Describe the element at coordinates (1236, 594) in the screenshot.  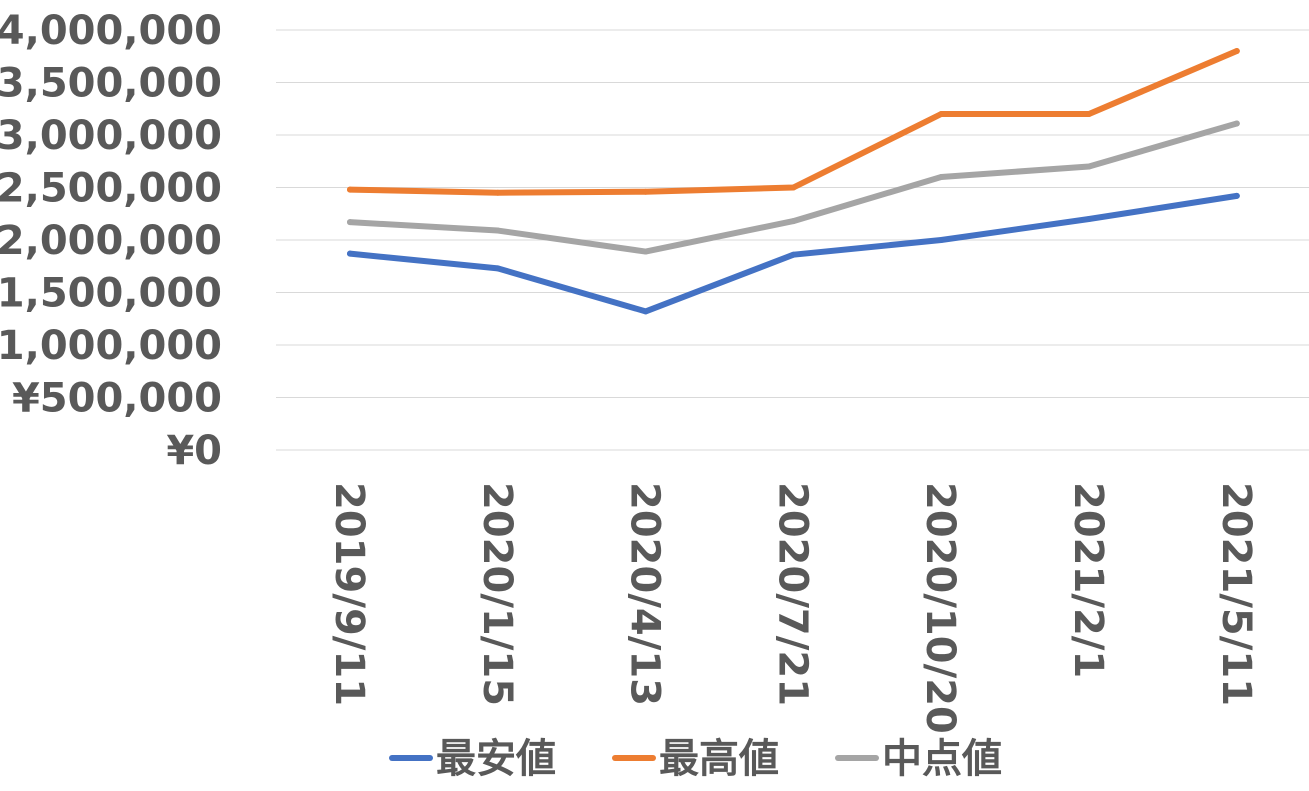
I see `x-tick-label: 2021/5/11` at that location.